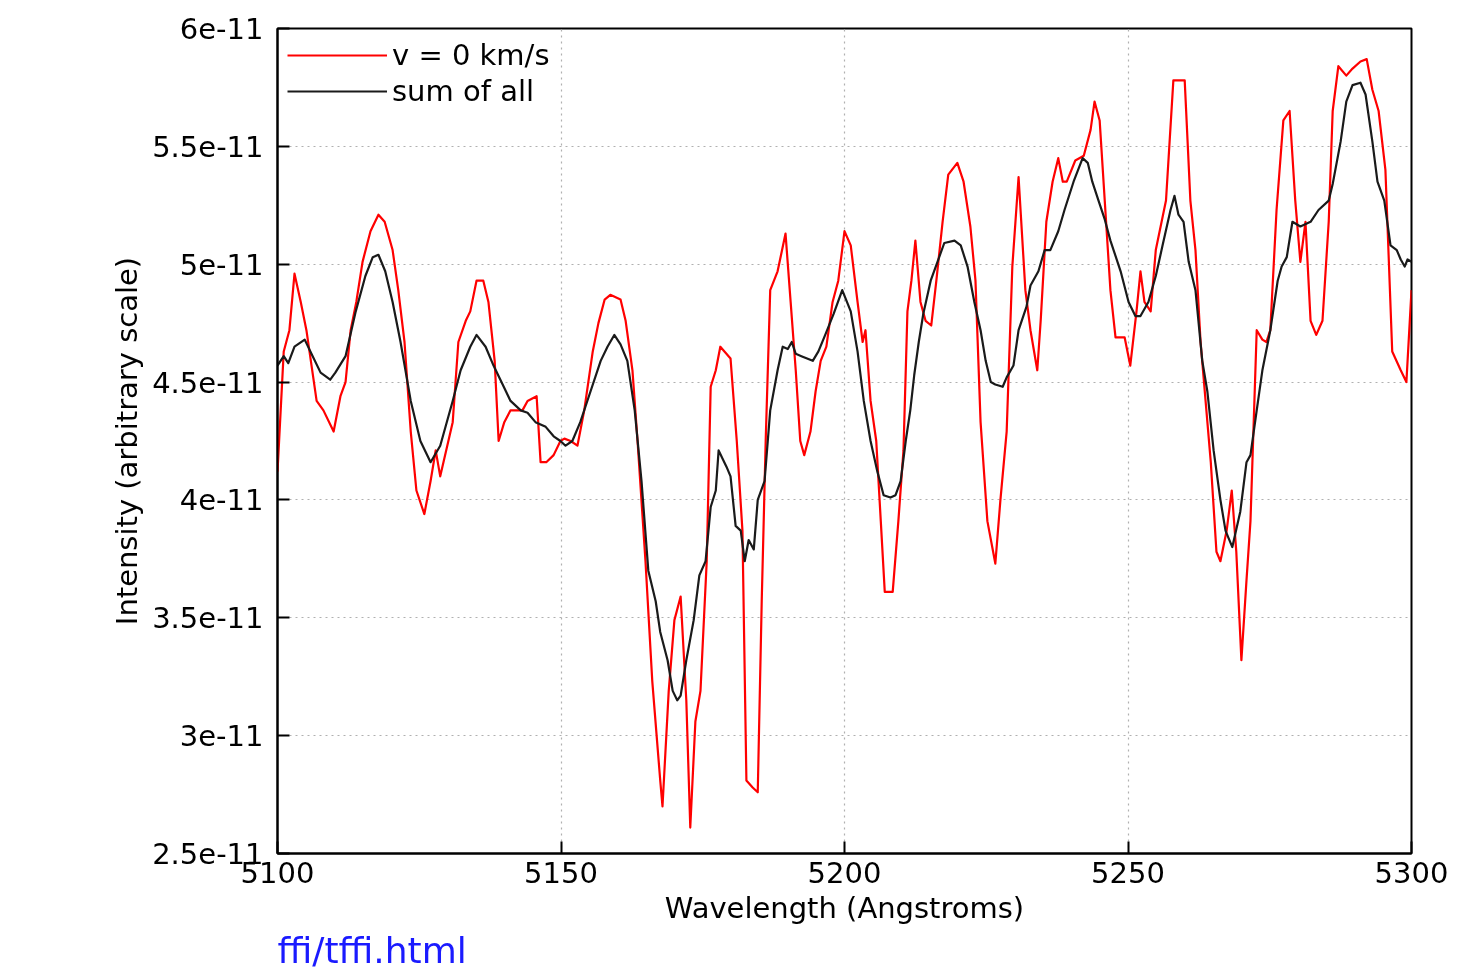 The image size is (1466, 970). What do you see at coordinates (208, 382) in the screenshot?
I see `y-tick-label: 4.5e-11` at bounding box center [208, 382].